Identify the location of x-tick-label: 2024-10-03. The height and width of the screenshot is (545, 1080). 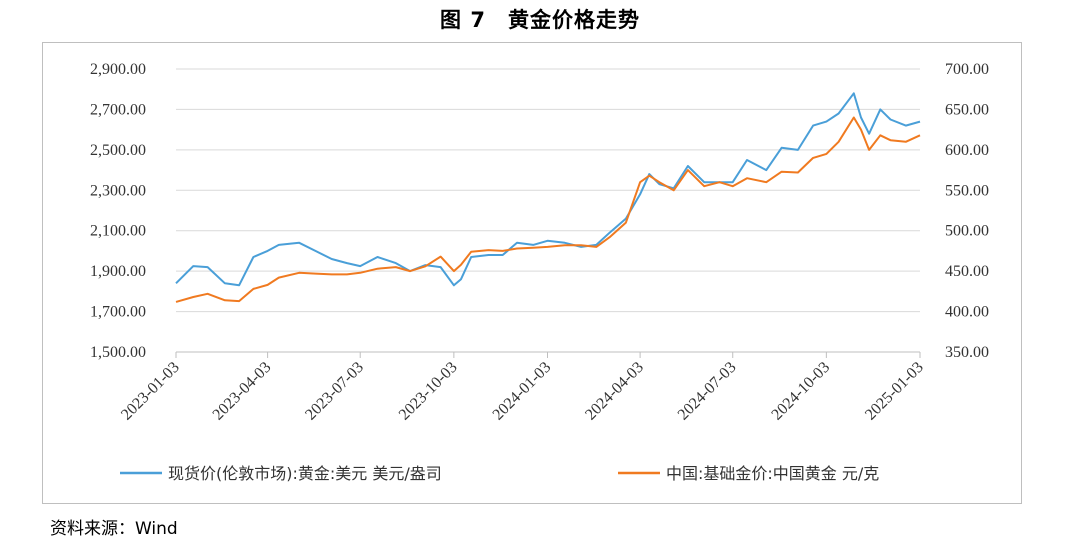
(800, 391).